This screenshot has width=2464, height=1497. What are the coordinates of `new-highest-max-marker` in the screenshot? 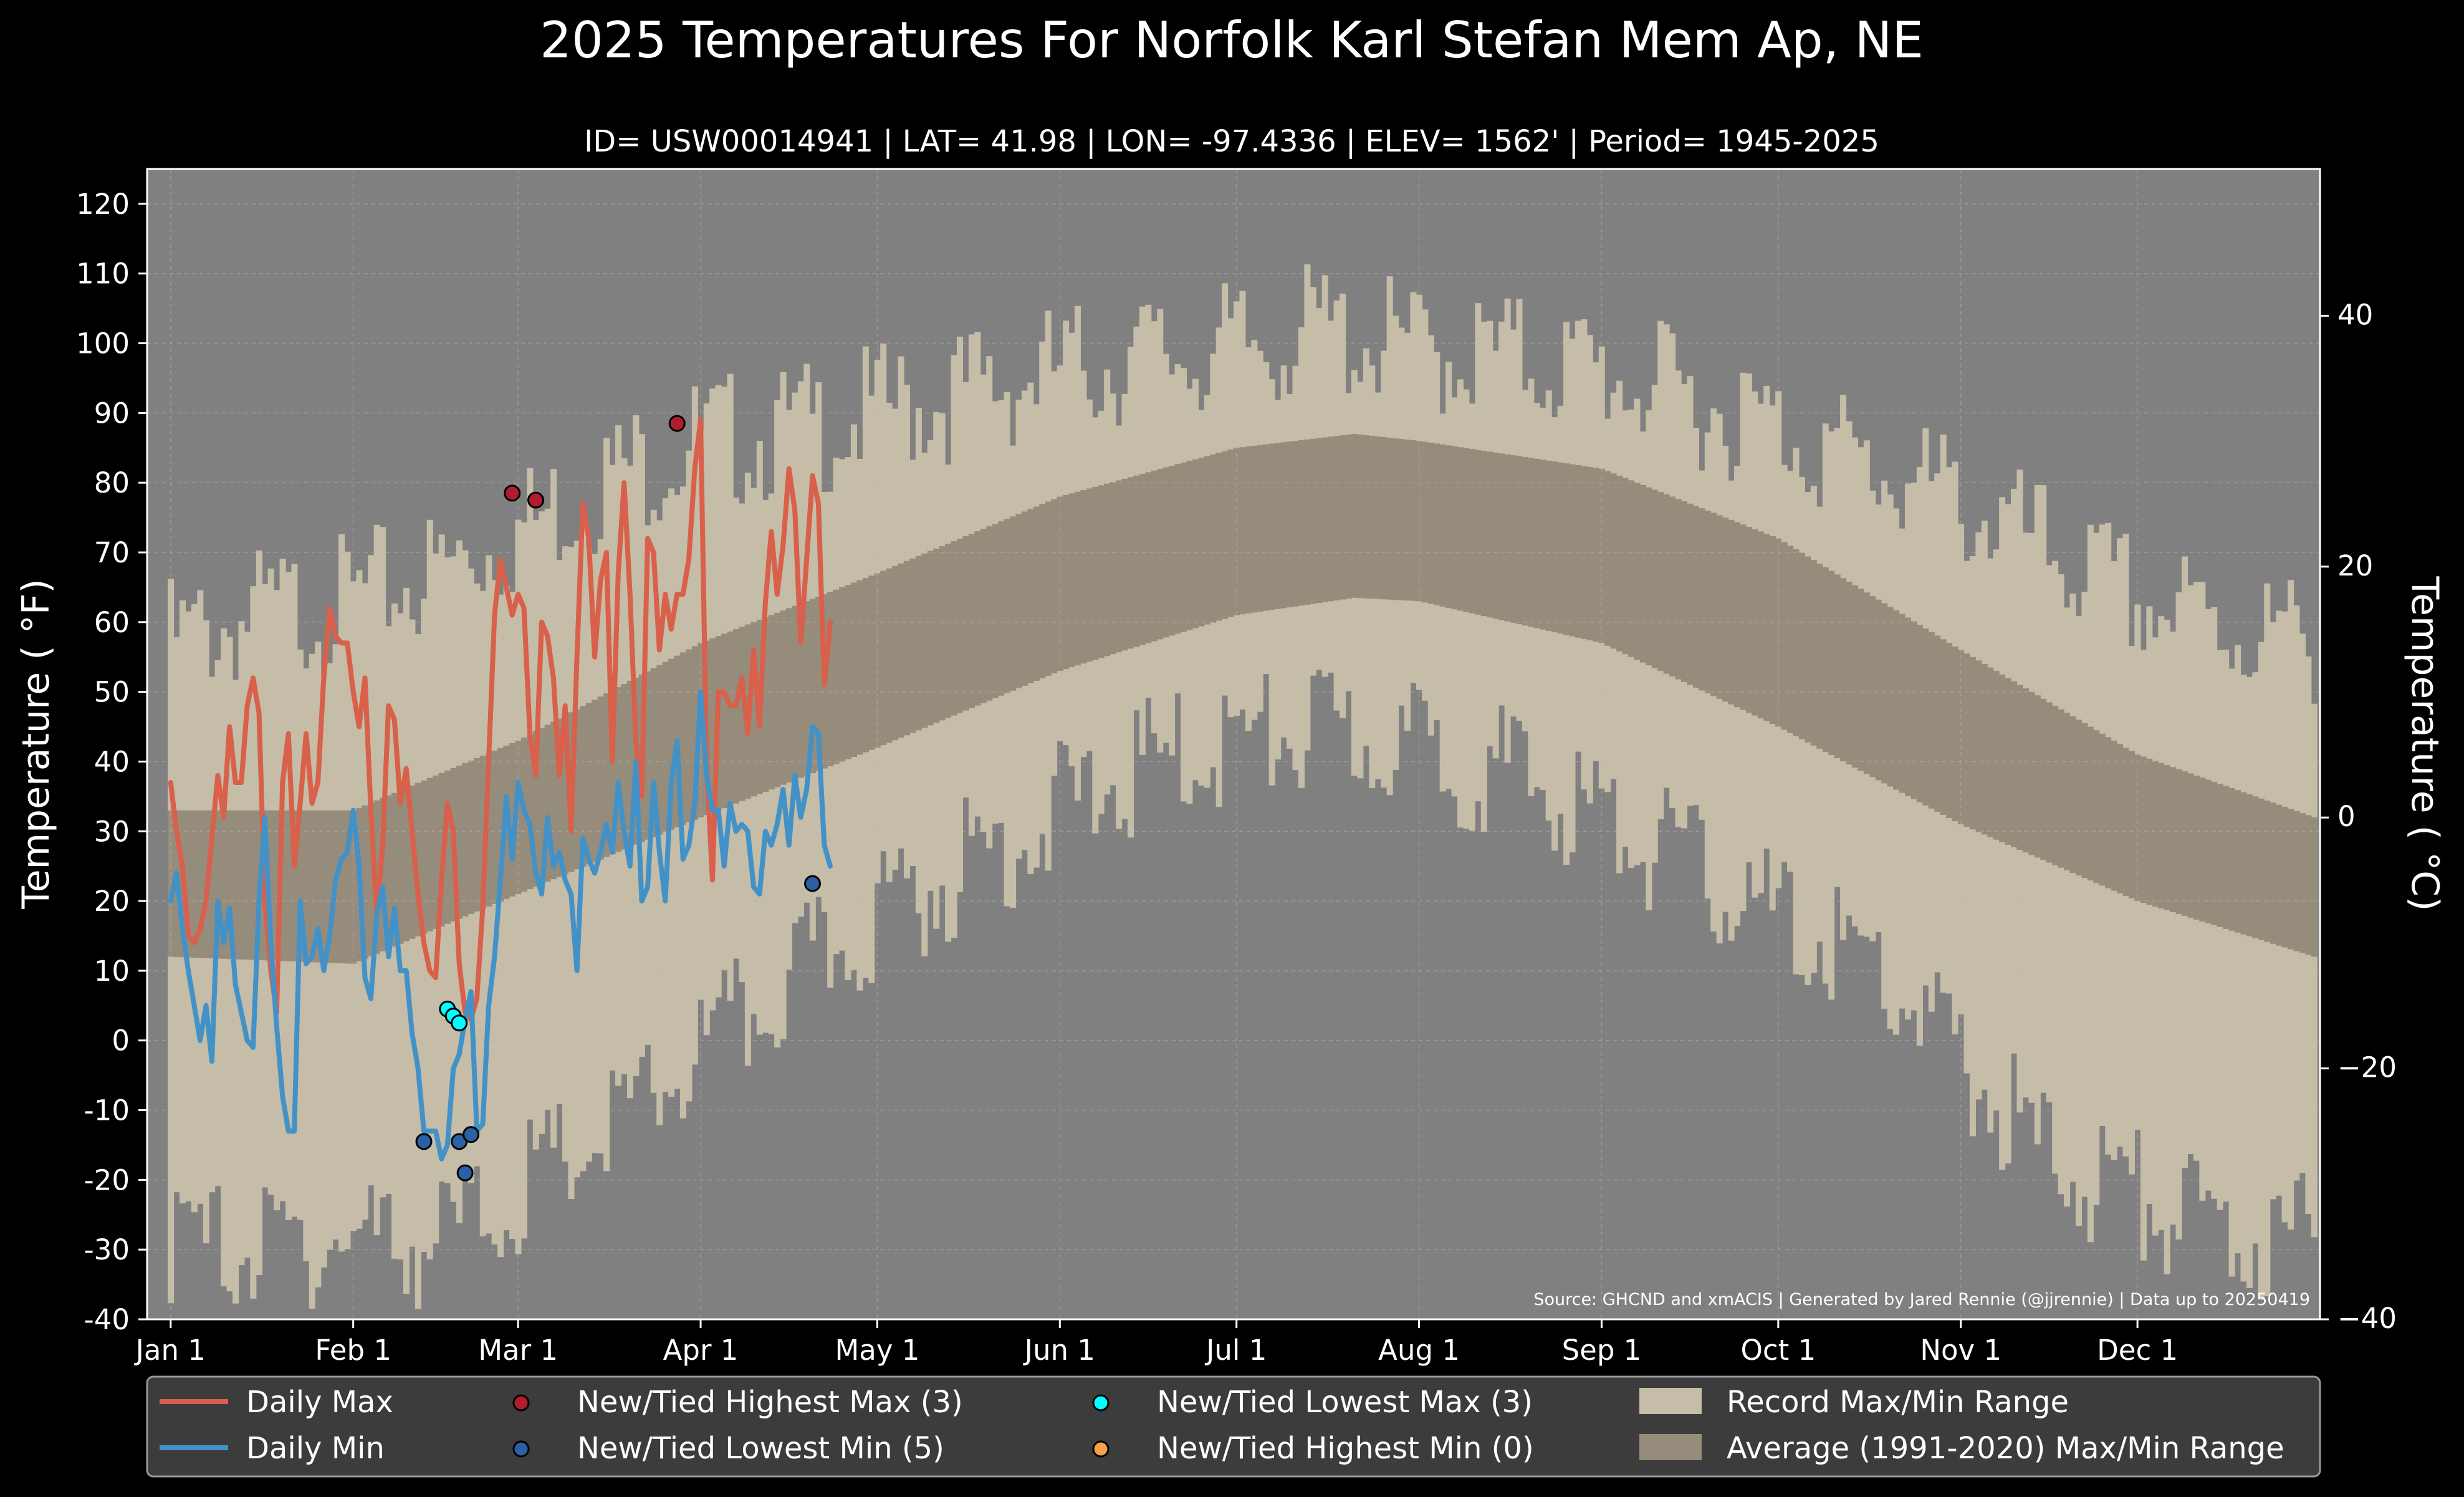 It's located at (677, 423).